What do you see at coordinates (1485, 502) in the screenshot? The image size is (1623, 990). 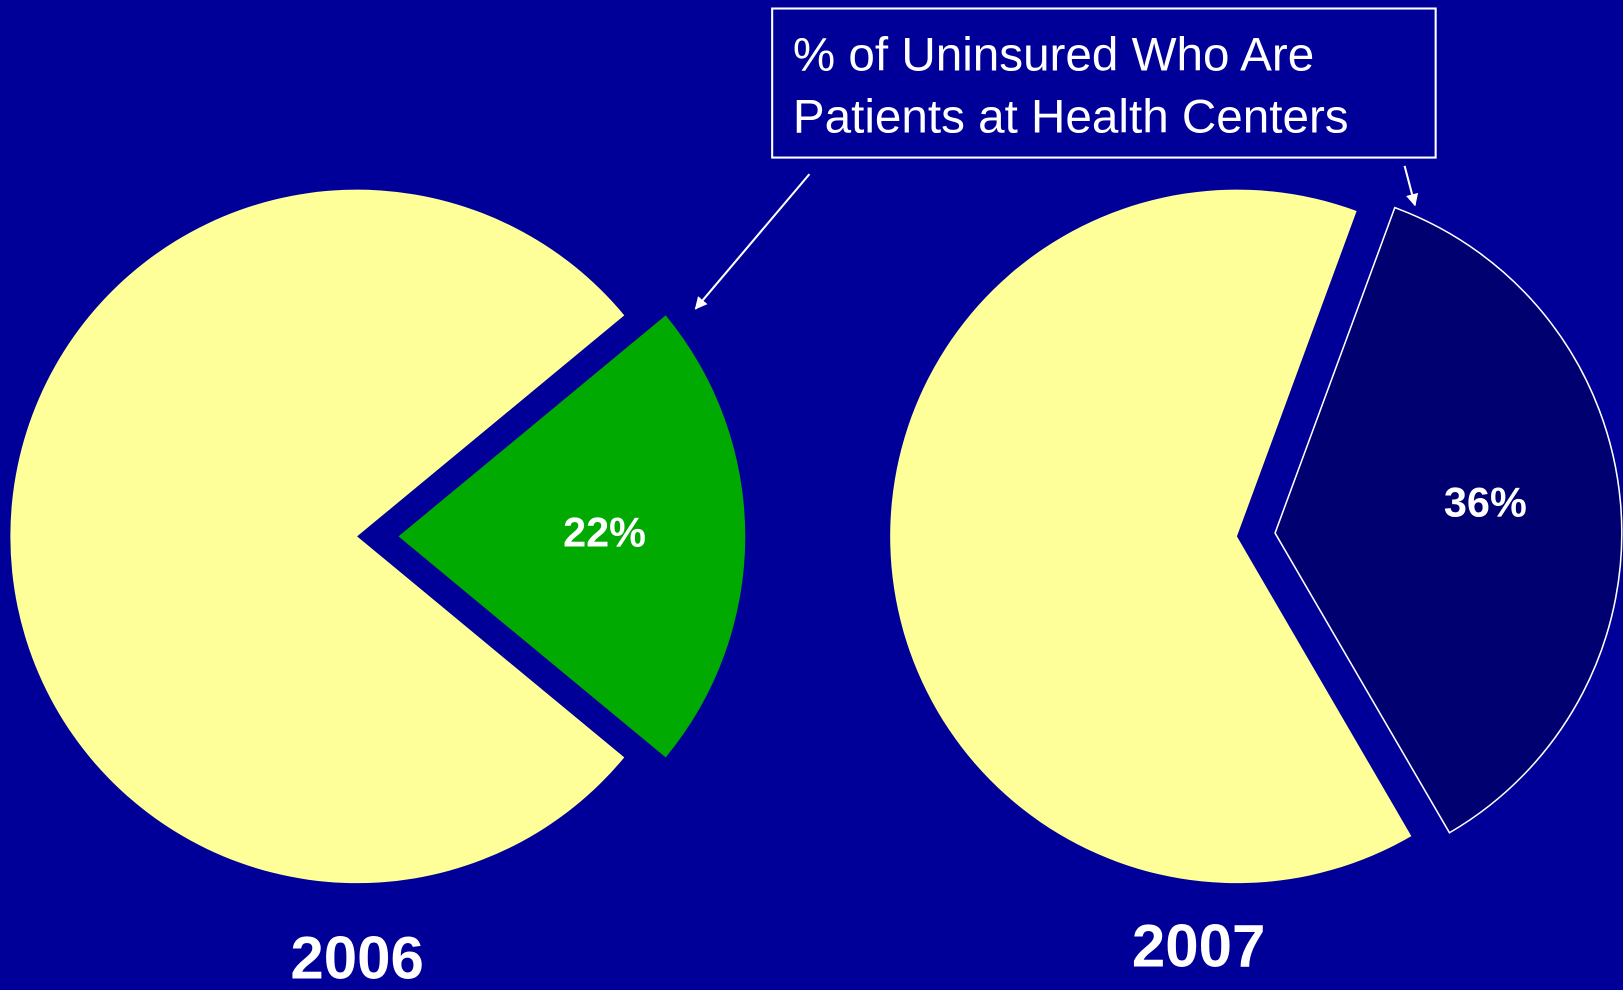 I see `data-label: 36%` at bounding box center [1485, 502].